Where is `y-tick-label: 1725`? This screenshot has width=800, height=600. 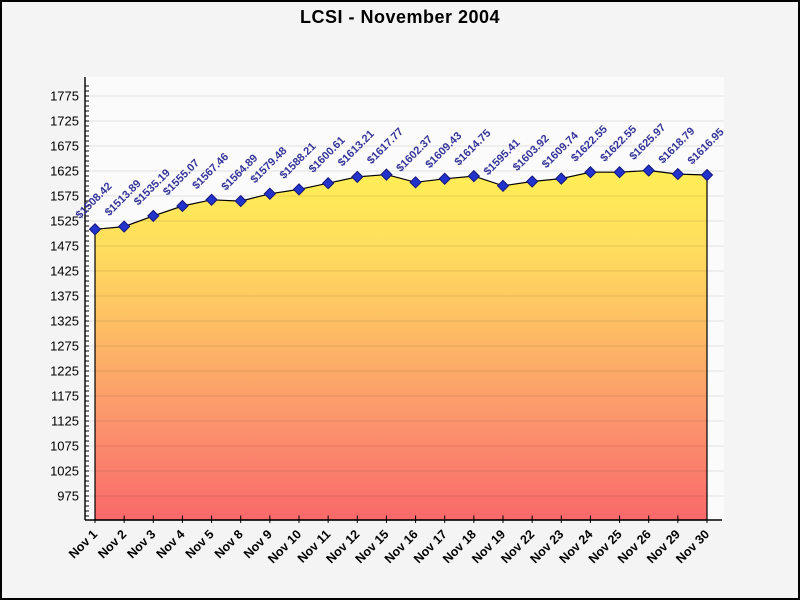
y-tick-label: 1725 is located at coordinates (64, 121).